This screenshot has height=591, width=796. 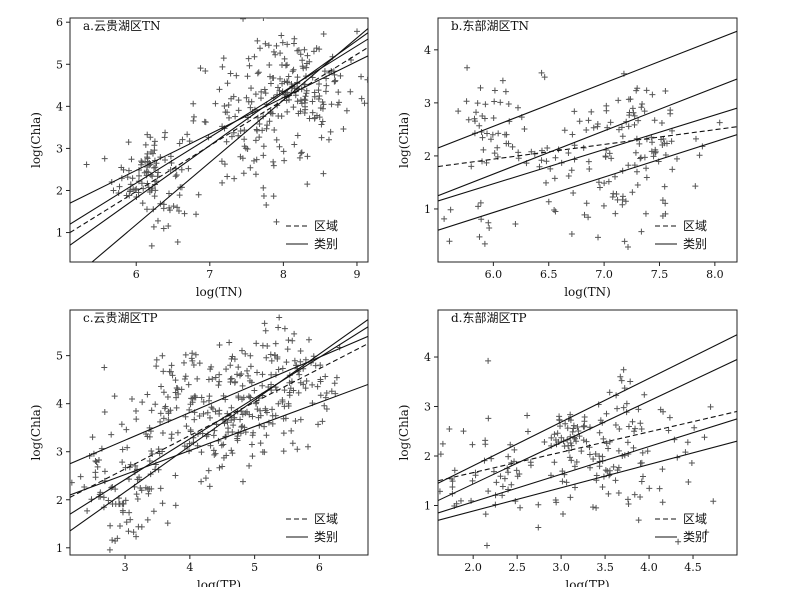 I want to click on x-axis-label: log(TP), so click(x=219, y=582).